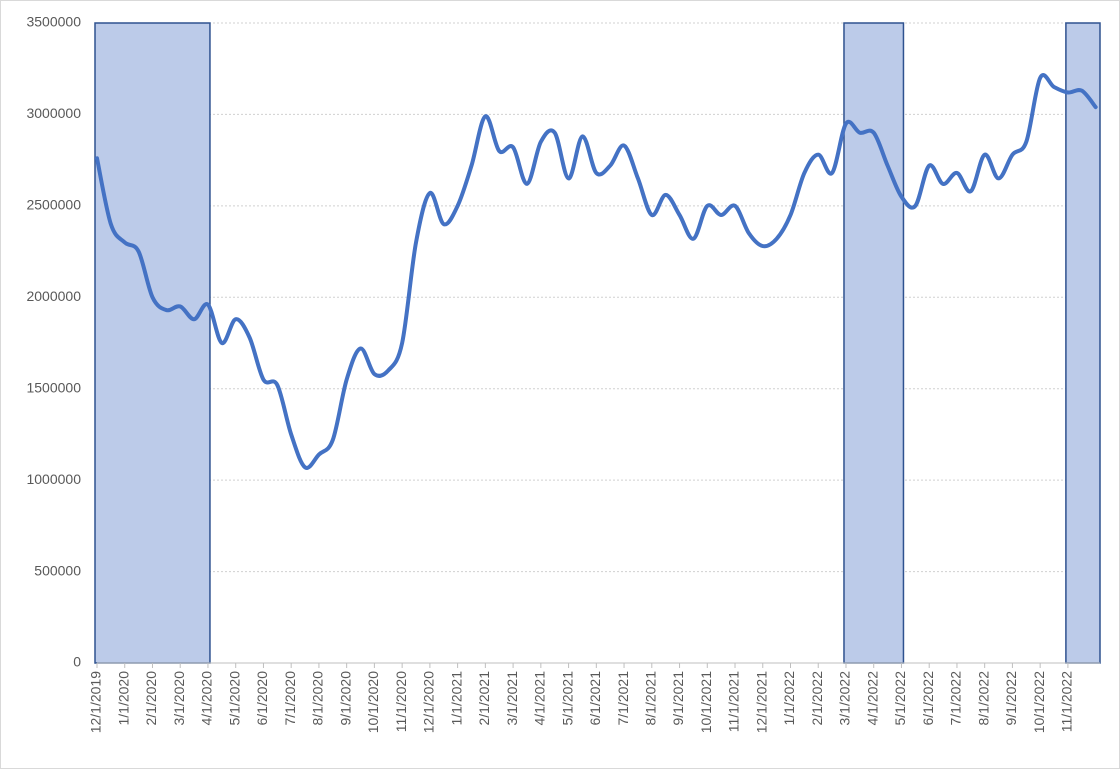 The image size is (1120, 769). I want to click on x-tick-label: 1/1/2020, so click(123, 698).